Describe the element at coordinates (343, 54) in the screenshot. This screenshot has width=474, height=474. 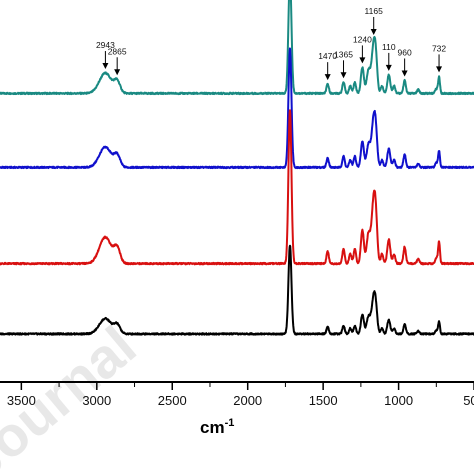
I see `annotation-label: 1365` at that location.